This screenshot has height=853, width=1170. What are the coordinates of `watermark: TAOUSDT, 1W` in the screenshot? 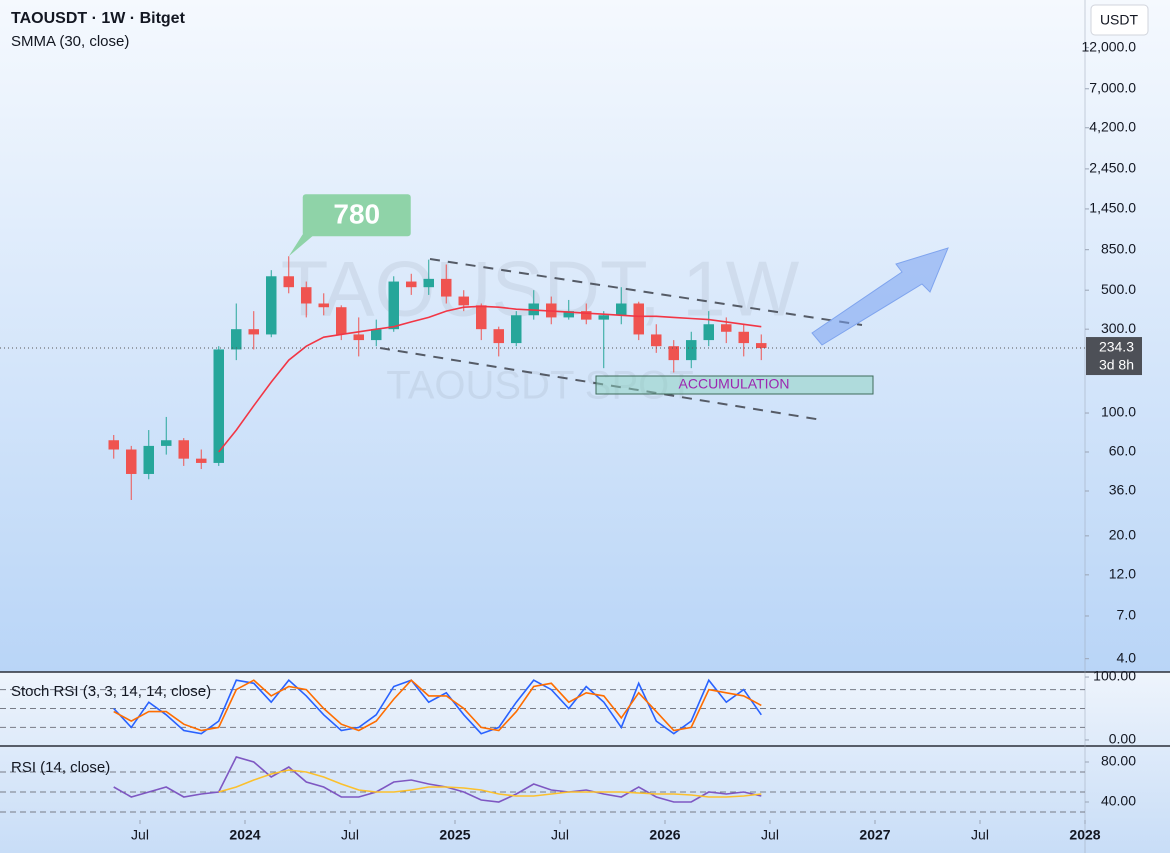 It's located at (540, 289).